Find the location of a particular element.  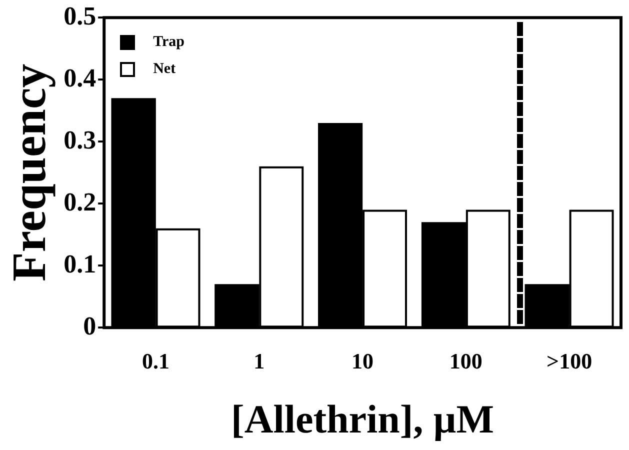

y-tick-label: 0.4 is located at coordinates (80, 77).